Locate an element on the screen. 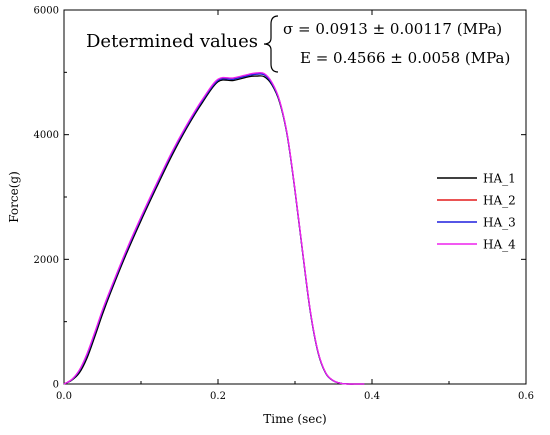  legend-label: HA_4 is located at coordinates (499, 245).